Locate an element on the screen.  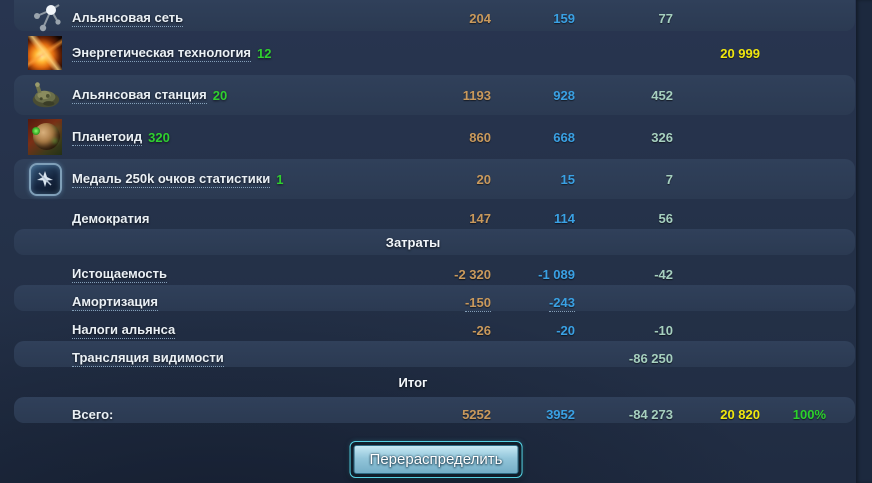
label-cell: Налоги альянса is located at coordinates (200, 330).